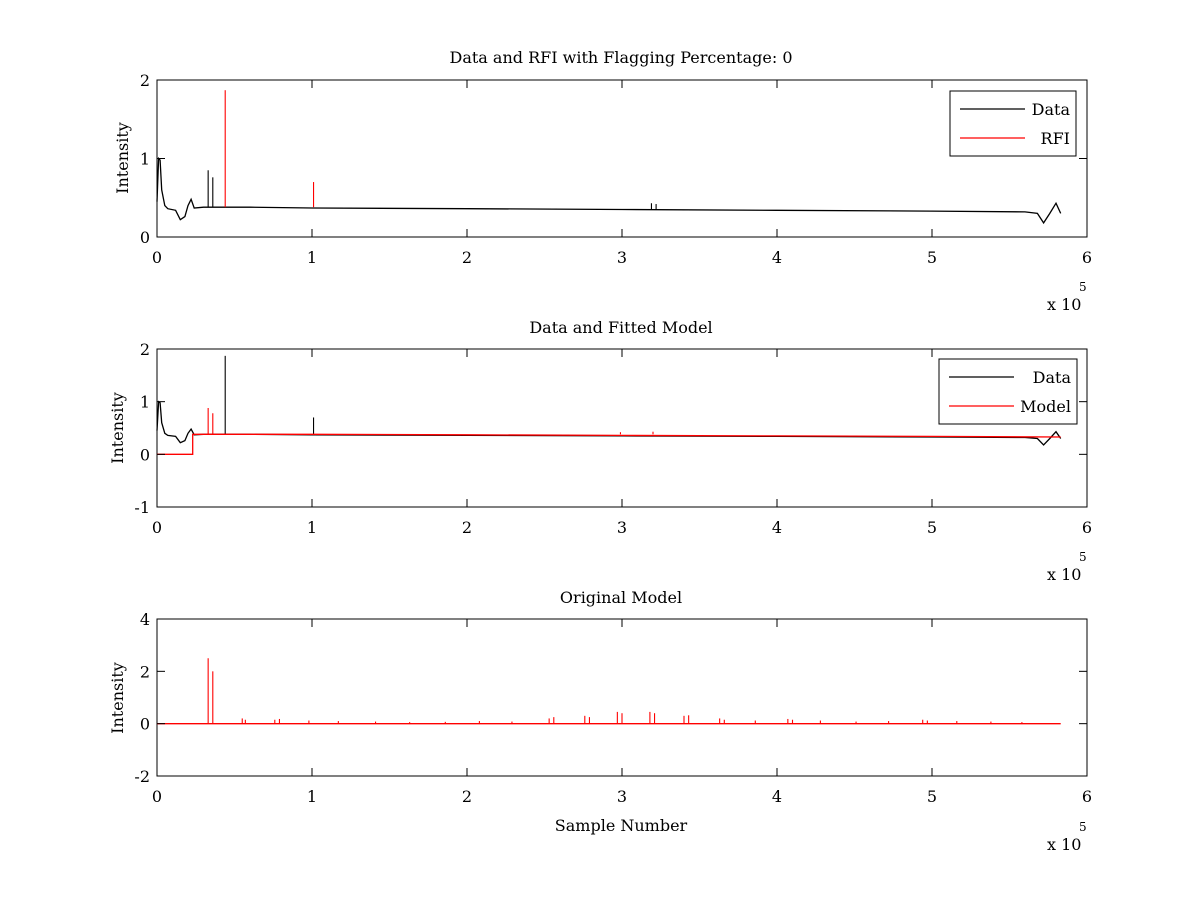 This screenshot has height=900, width=1200. I want to click on series-data, so click(609, 190).